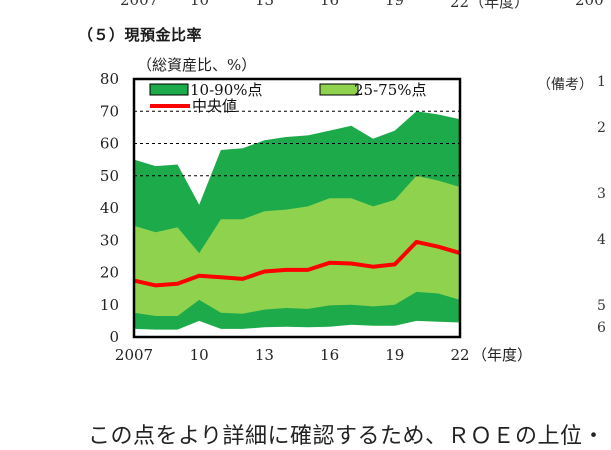 This screenshot has height=450, width=611. I want to click on x-tick-label: 19, so click(394, 355).